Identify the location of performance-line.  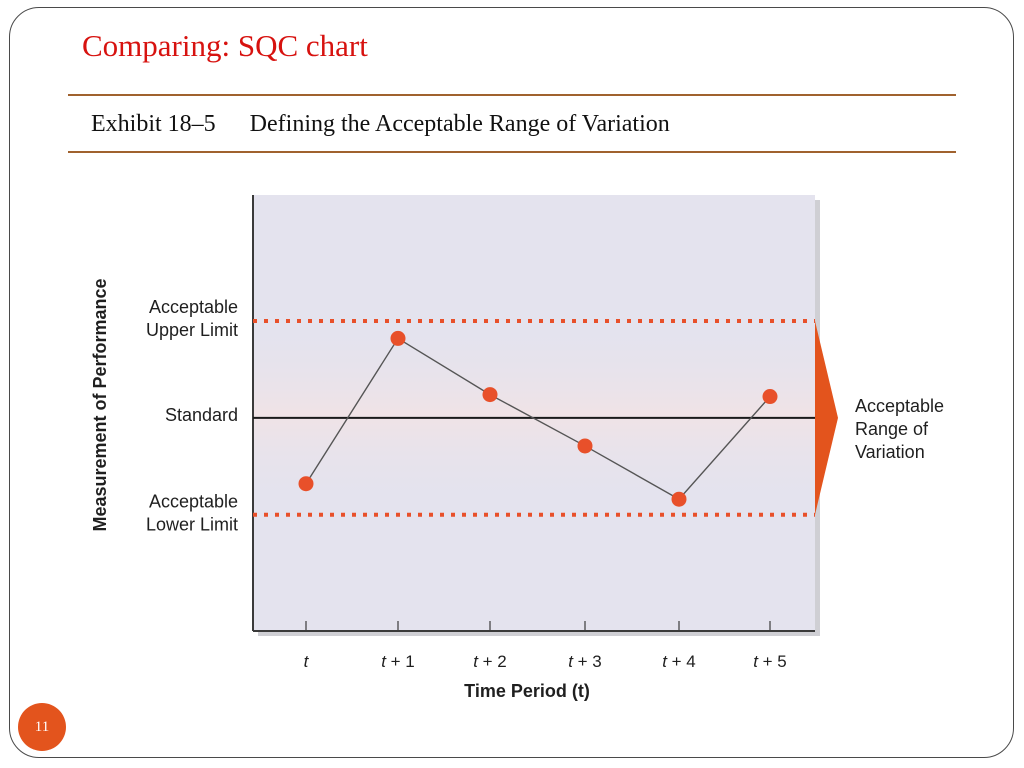
(538, 419).